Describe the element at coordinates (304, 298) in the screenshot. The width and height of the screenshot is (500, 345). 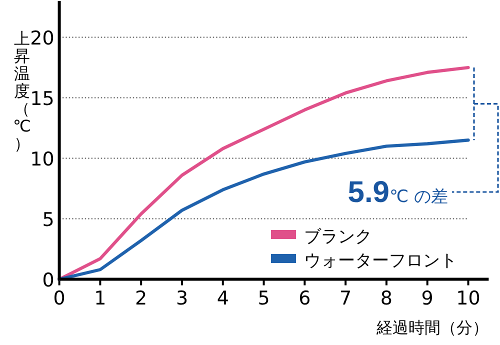
I see `x-tick-label: 6` at that location.